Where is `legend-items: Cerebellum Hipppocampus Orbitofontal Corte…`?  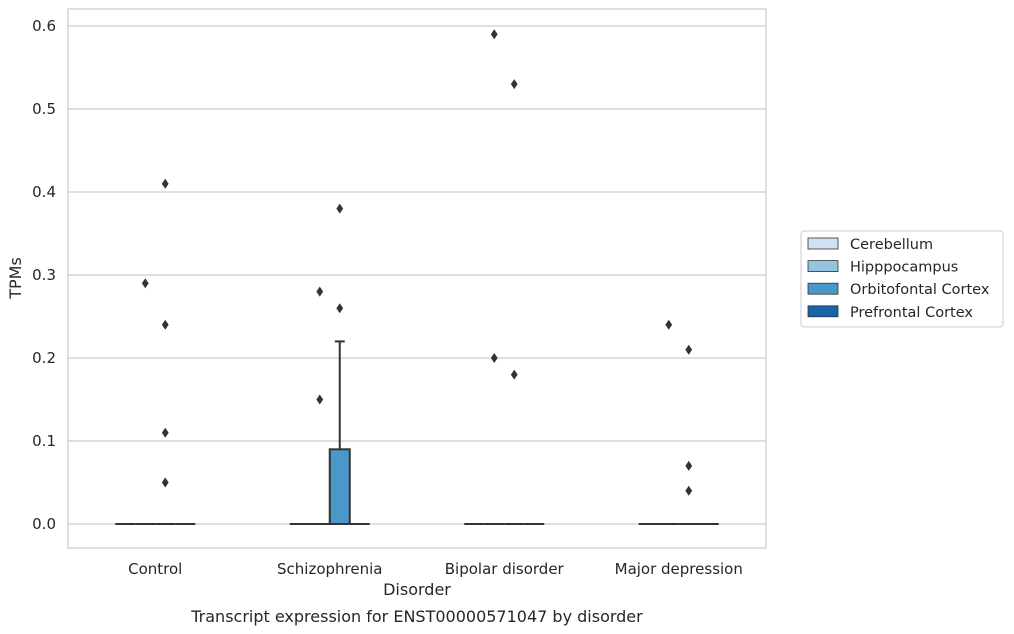 legend-items: Cerebellum Hipppocampus Orbitofontal Corte… is located at coordinates (898, 279).